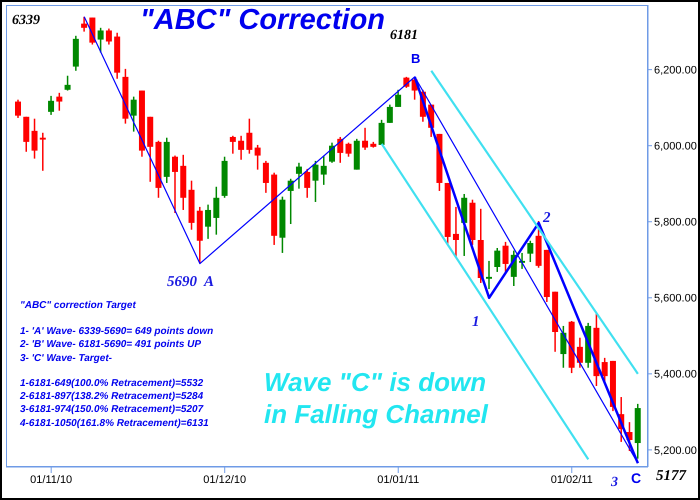 Image resolution: width=700 pixels, height=500 pixels. I want to click on annotation: "ABC" correction Target, so click(78, 305).